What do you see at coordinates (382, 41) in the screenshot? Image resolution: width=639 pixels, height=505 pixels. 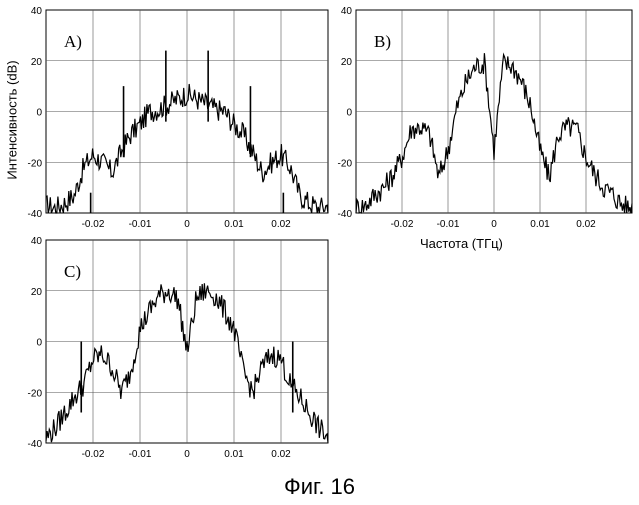 I see `panel-label: B)` at bounding box center [382, 41].